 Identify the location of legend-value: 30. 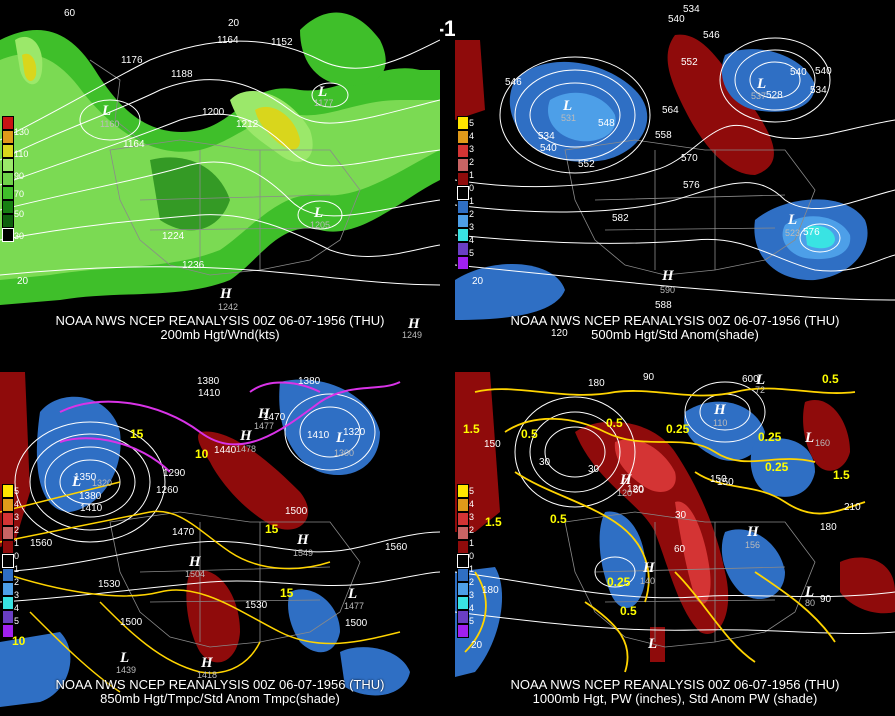
(19, 236).